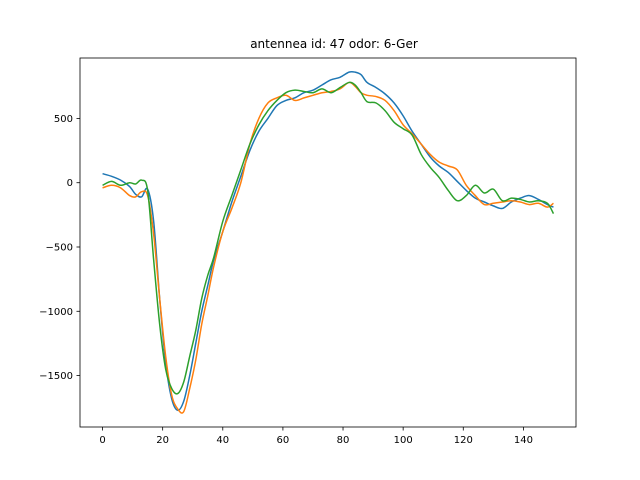 This screenshot has height=480, width=640. What do you see at coordinates (403, 440) in the screenshot?
I see `x-tick-label: 100` at bounding box center [403, 440].